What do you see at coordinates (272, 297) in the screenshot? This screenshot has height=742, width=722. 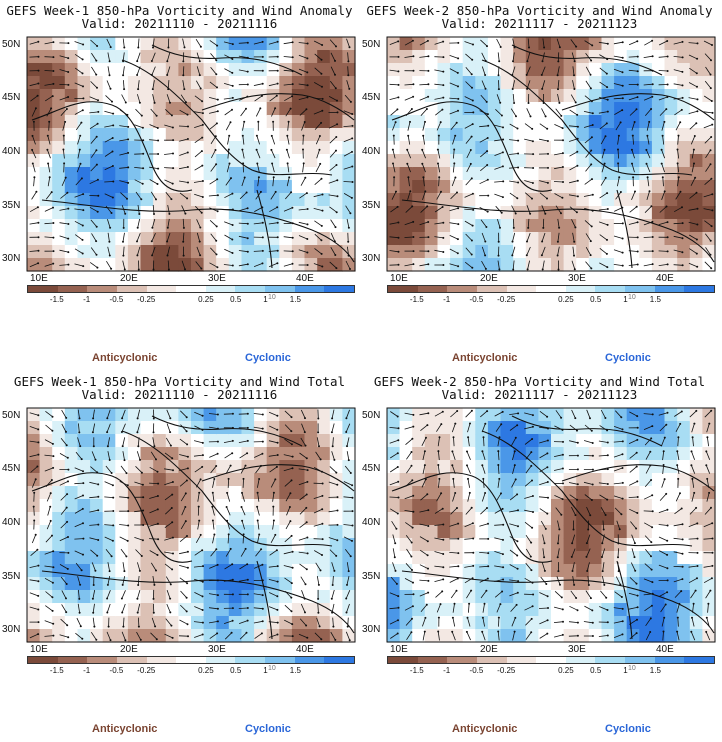 I see `colorbar-mark: 10` at bounding box center [272, 297].